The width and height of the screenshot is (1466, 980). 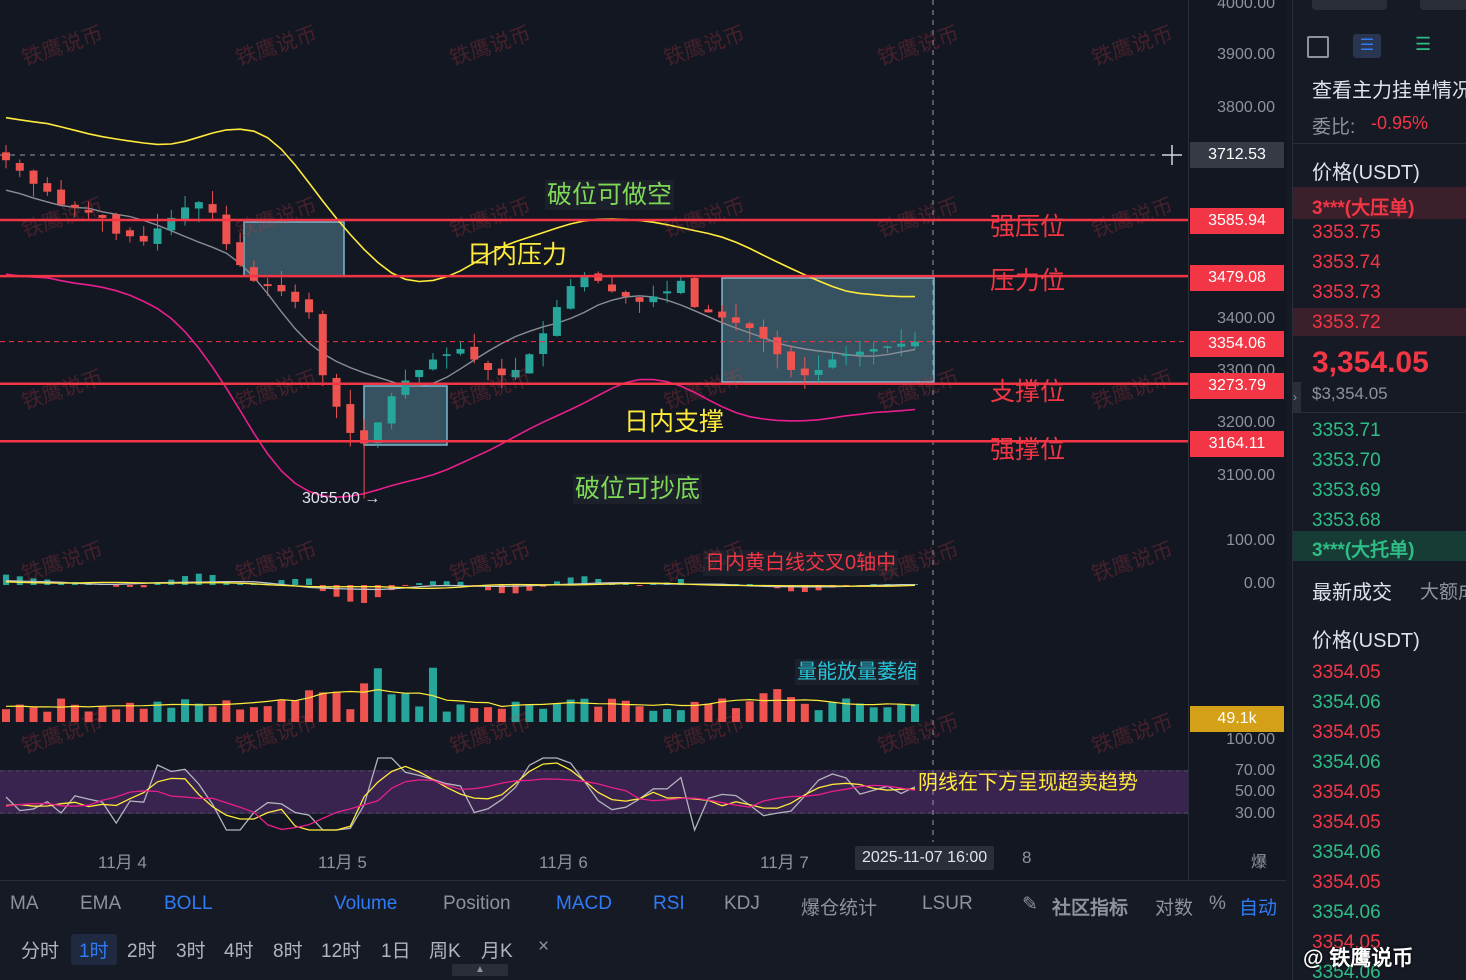 I want to click on orderbook-asks-icon: ☰, so click(x=1367, y=46).